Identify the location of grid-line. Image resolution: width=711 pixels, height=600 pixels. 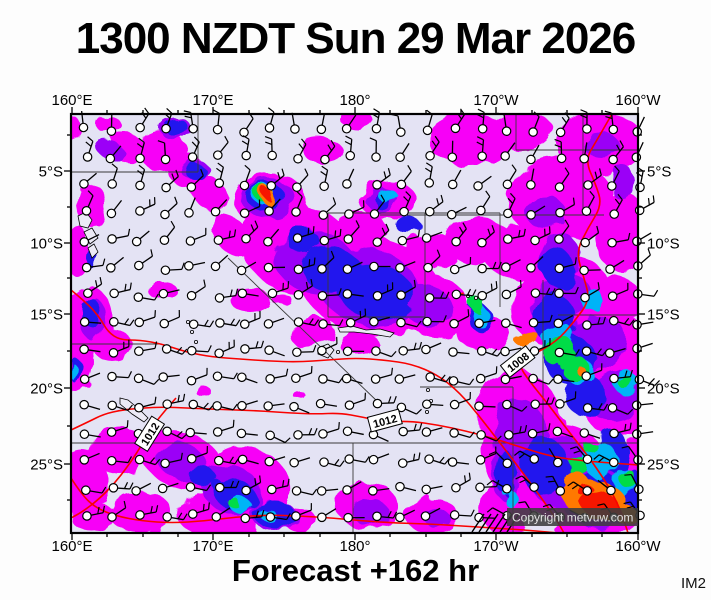
(303, 330).